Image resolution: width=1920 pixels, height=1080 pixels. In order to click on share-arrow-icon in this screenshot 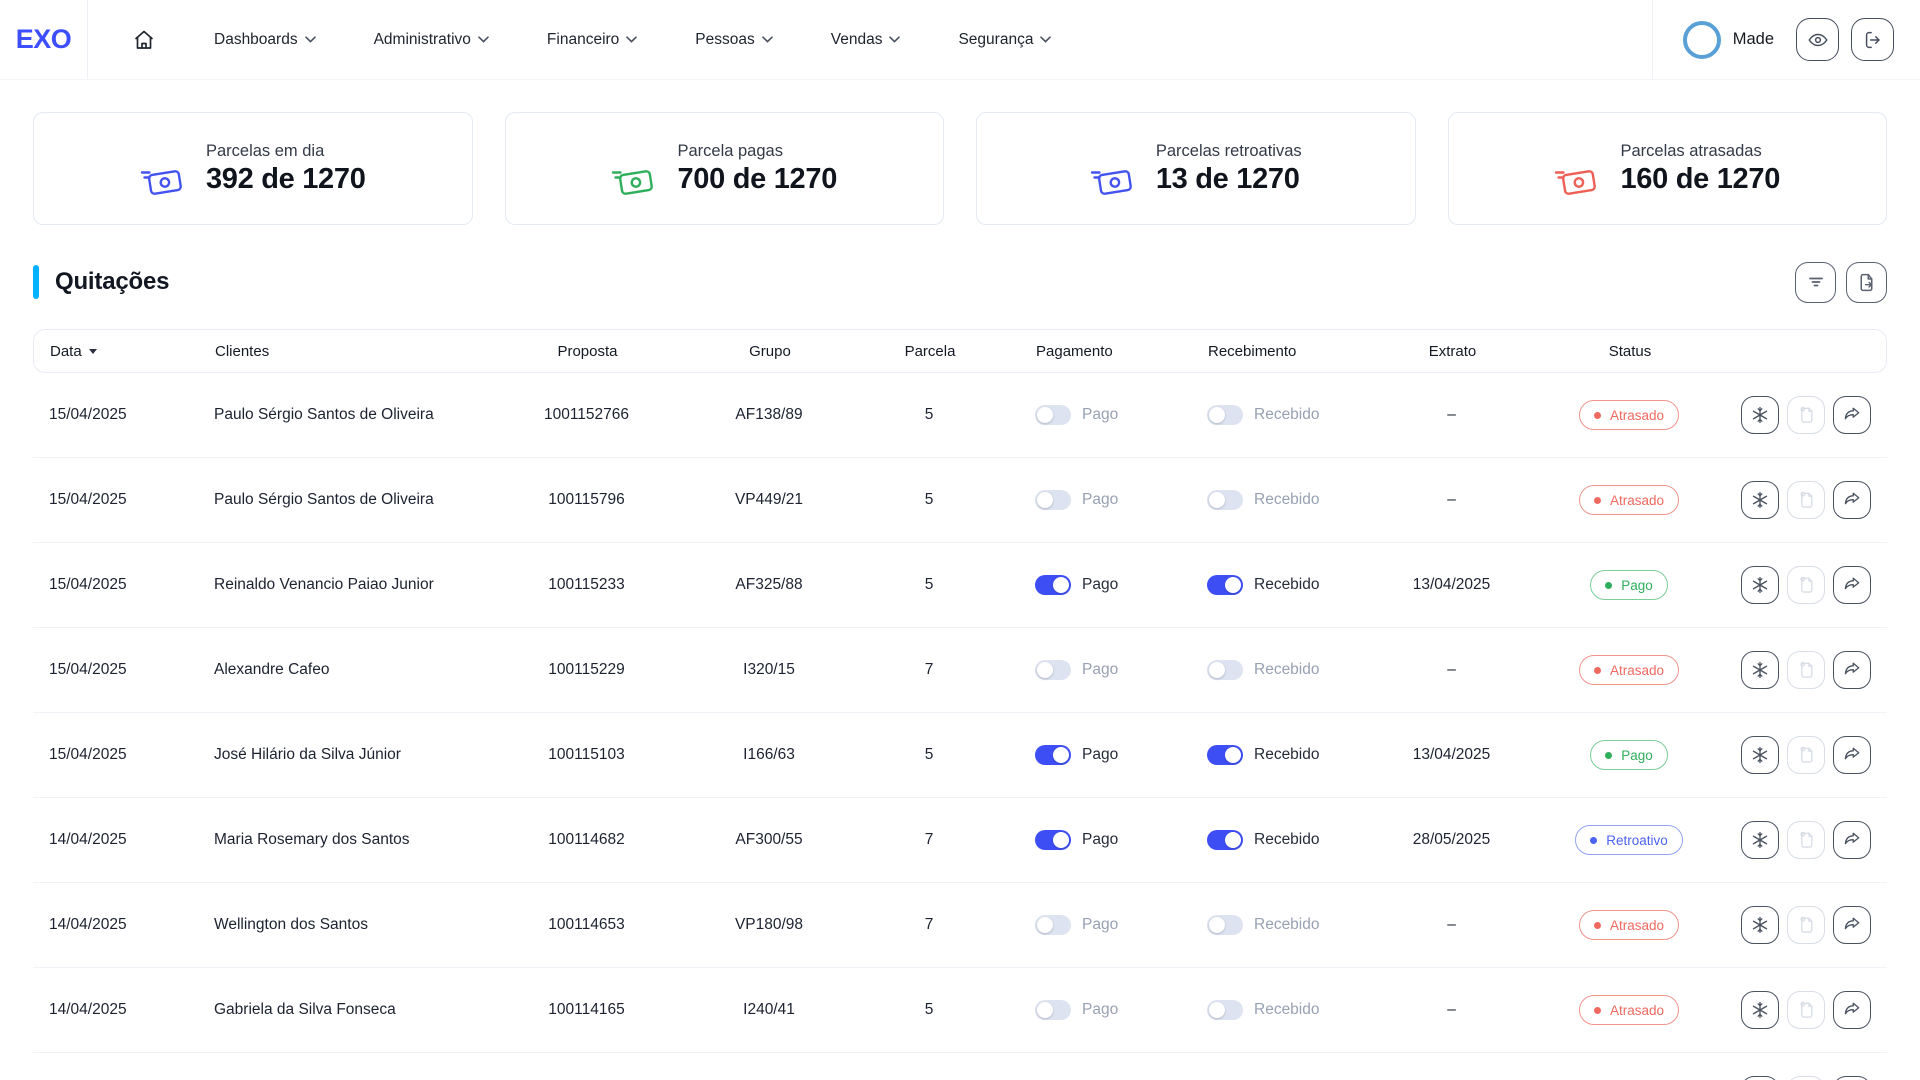, I will do `click(1852, 1010)`.